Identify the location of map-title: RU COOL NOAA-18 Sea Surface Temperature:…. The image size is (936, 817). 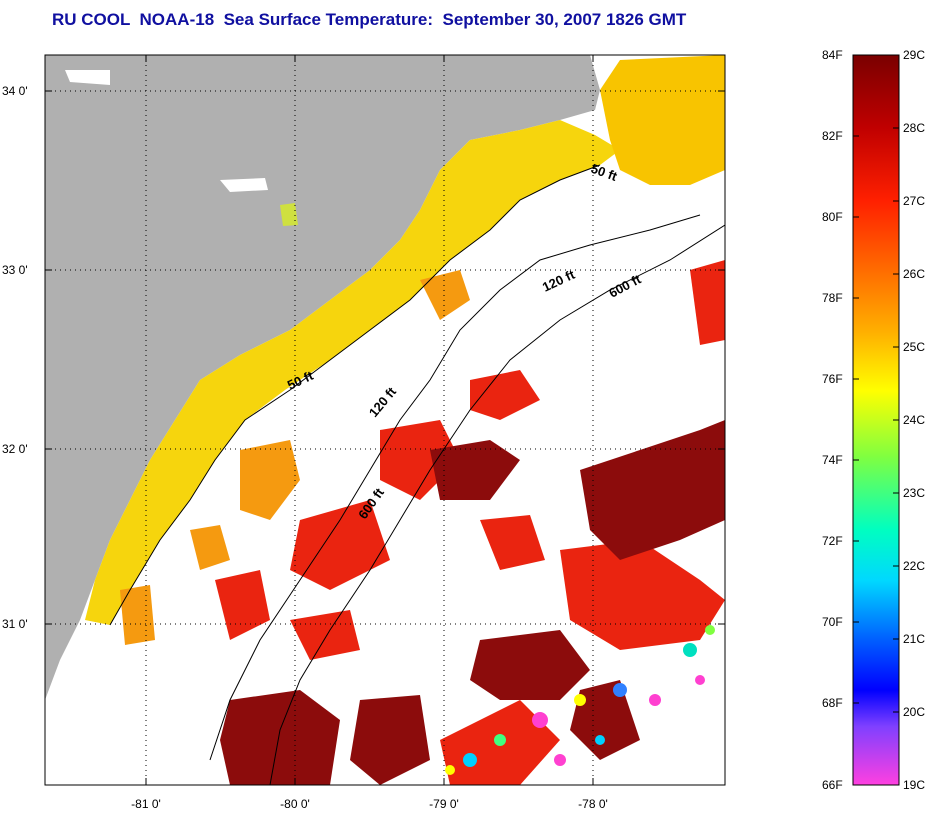
(369, 19).